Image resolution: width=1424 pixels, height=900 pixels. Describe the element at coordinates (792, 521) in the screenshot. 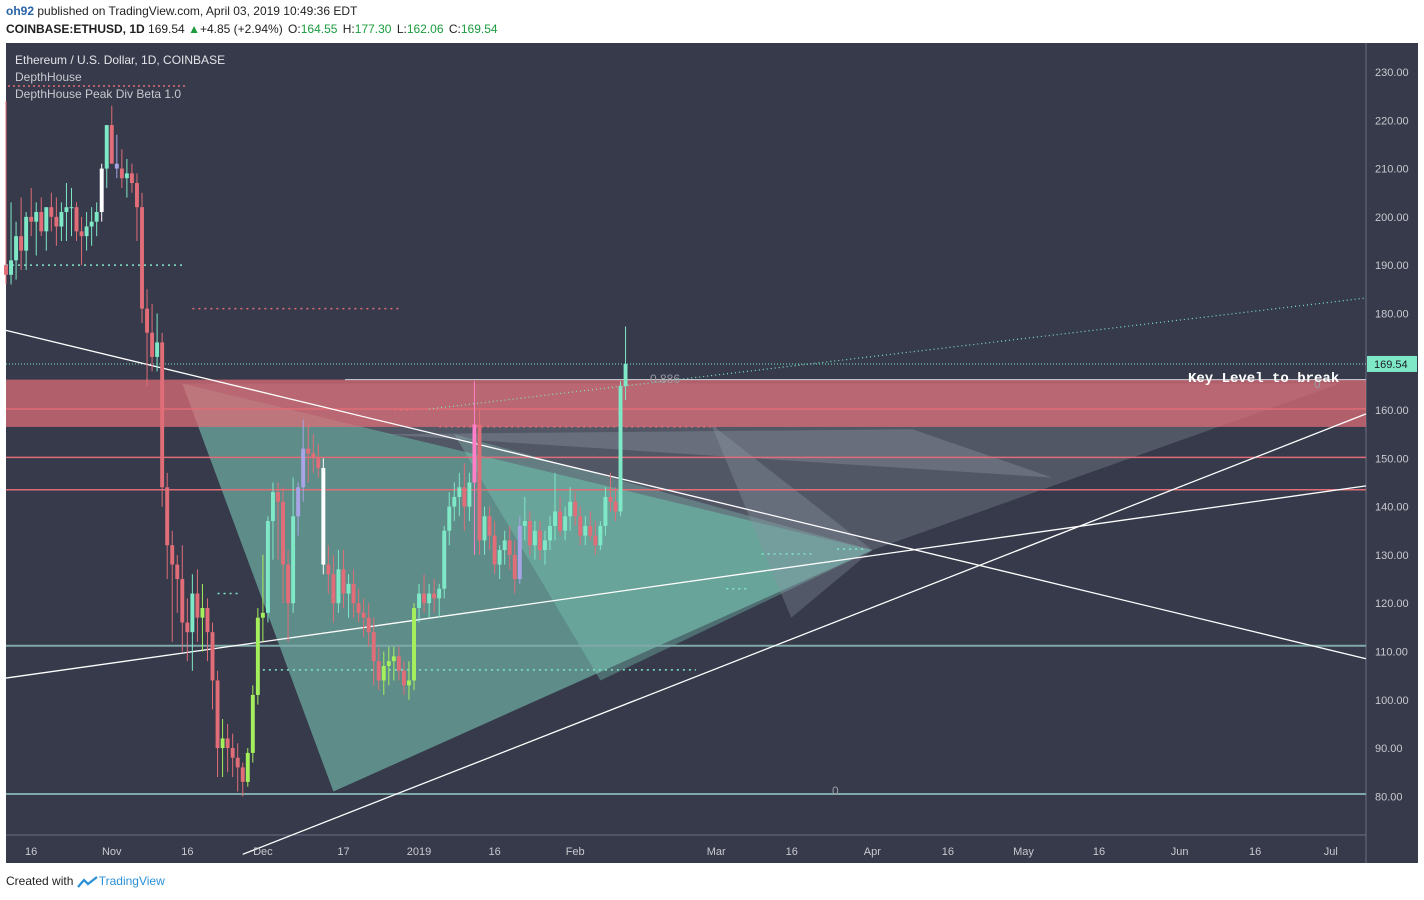

I see `apex-fan-fill` at that location.